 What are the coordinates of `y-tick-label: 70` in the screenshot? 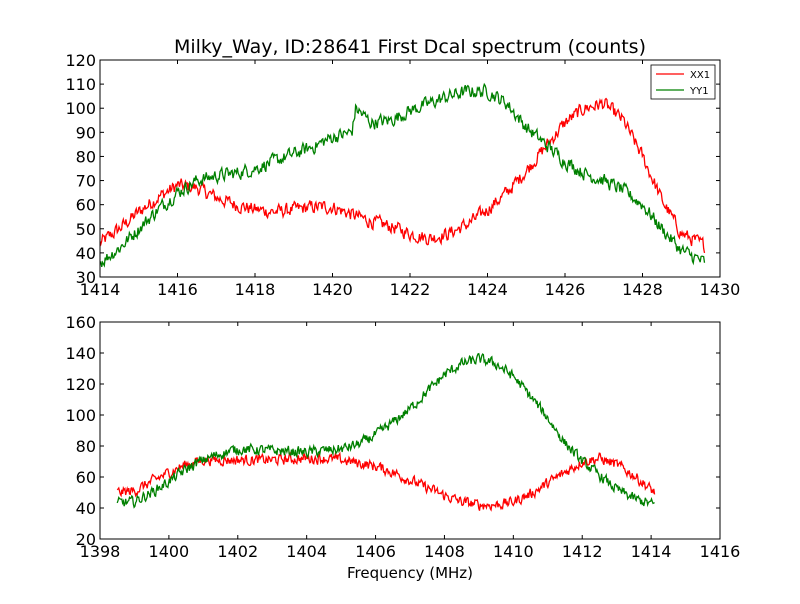 It's located at (86, 181).